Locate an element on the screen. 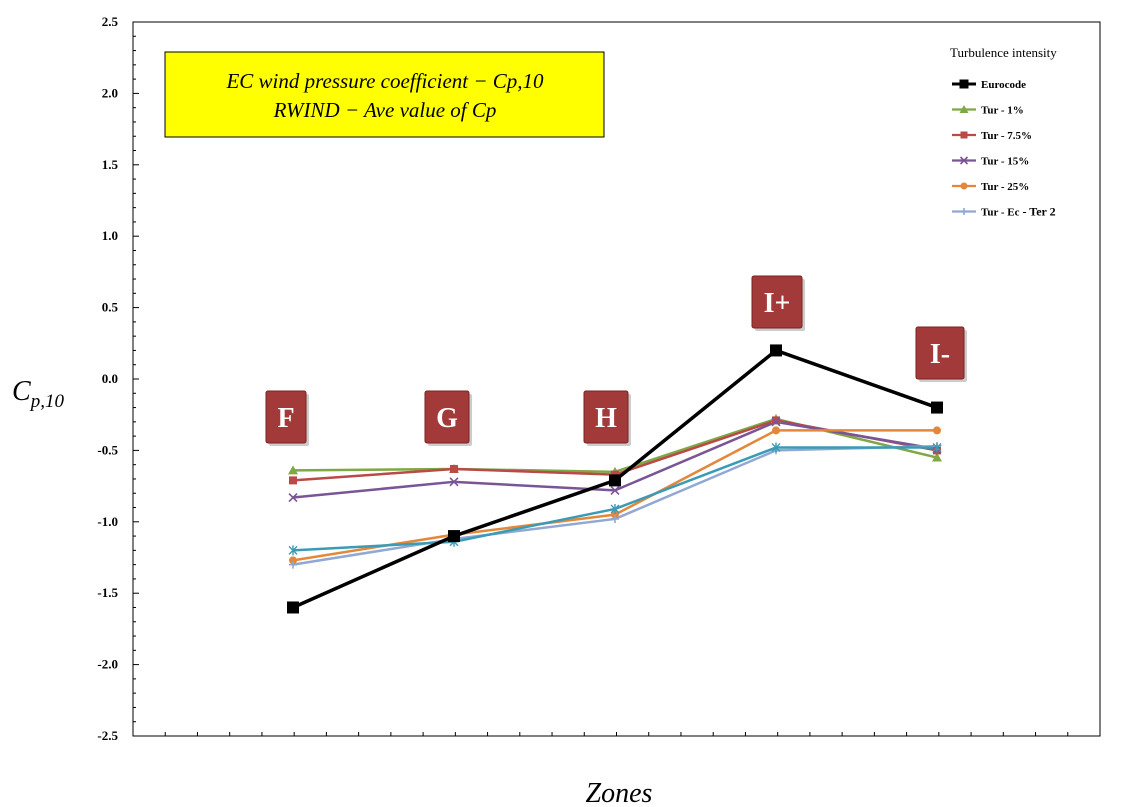 This screenshot has width=1136, height=807. legend-label: Eurocode is located at coordinates (1003, 85).